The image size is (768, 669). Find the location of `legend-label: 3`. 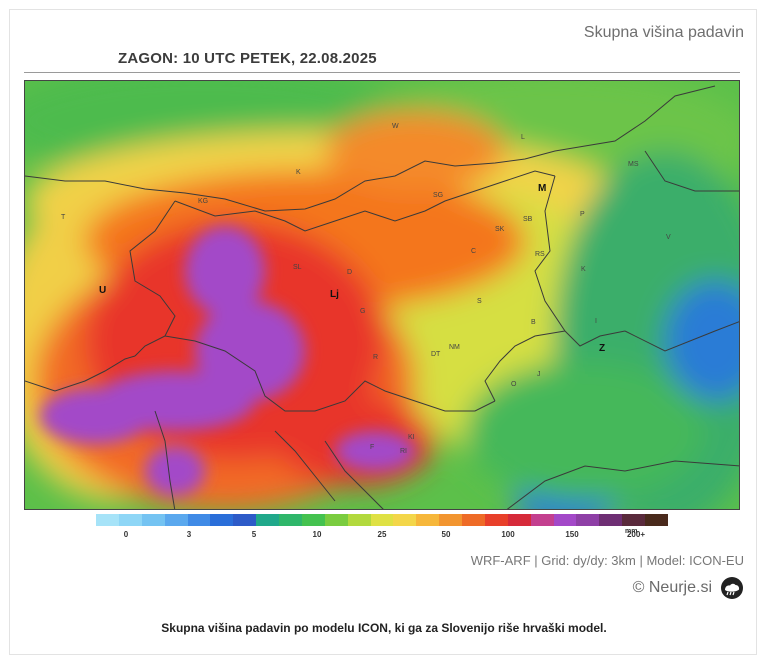

legend-label: 3 is located at coordinates (189, 534).